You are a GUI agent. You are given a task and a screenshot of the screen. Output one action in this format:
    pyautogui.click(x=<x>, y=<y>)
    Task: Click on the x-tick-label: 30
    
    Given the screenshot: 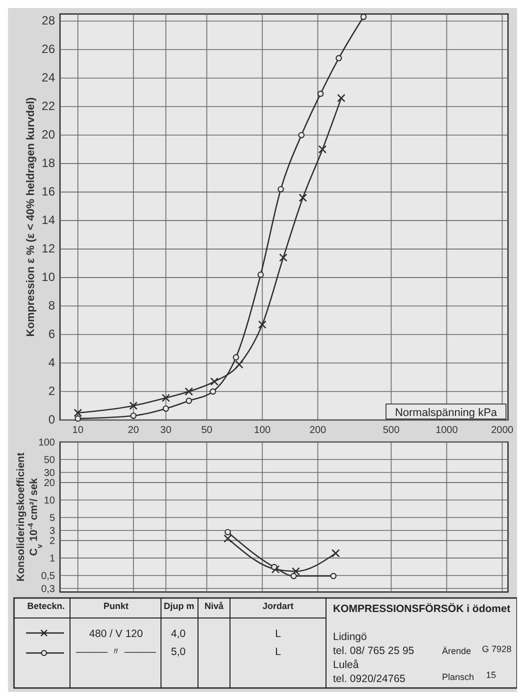 What is the action you would take?
    pyautogui.click(x=166, y=430)
    